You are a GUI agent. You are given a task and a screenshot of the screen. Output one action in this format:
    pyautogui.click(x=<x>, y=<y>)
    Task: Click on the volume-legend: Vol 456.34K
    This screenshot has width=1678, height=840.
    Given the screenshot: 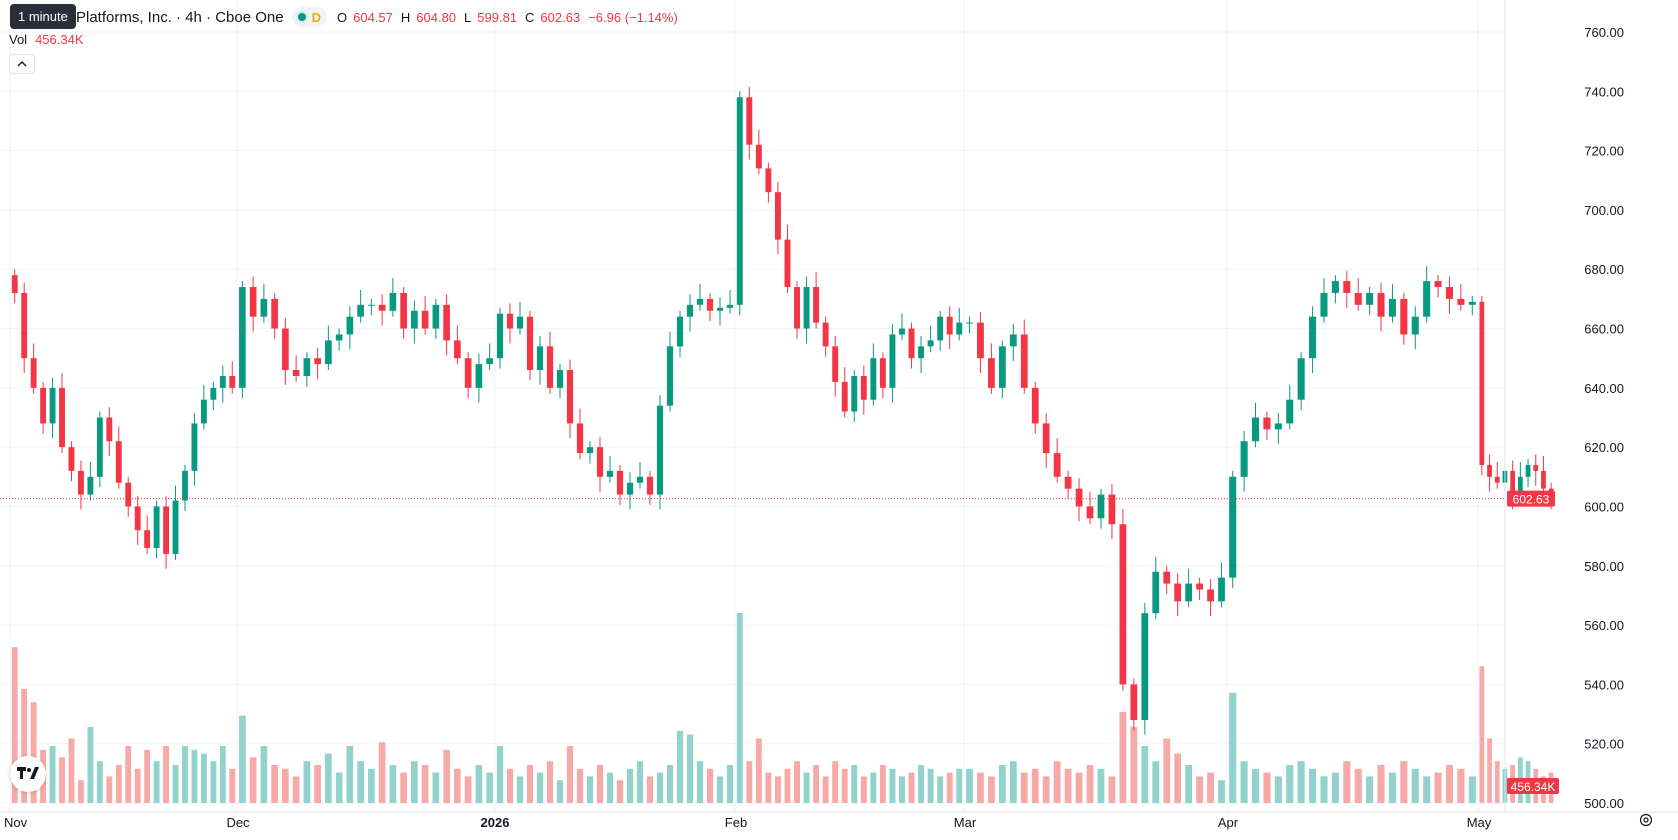 What is the action you would take?
    pyautogui.click(x=46, y=39)
    